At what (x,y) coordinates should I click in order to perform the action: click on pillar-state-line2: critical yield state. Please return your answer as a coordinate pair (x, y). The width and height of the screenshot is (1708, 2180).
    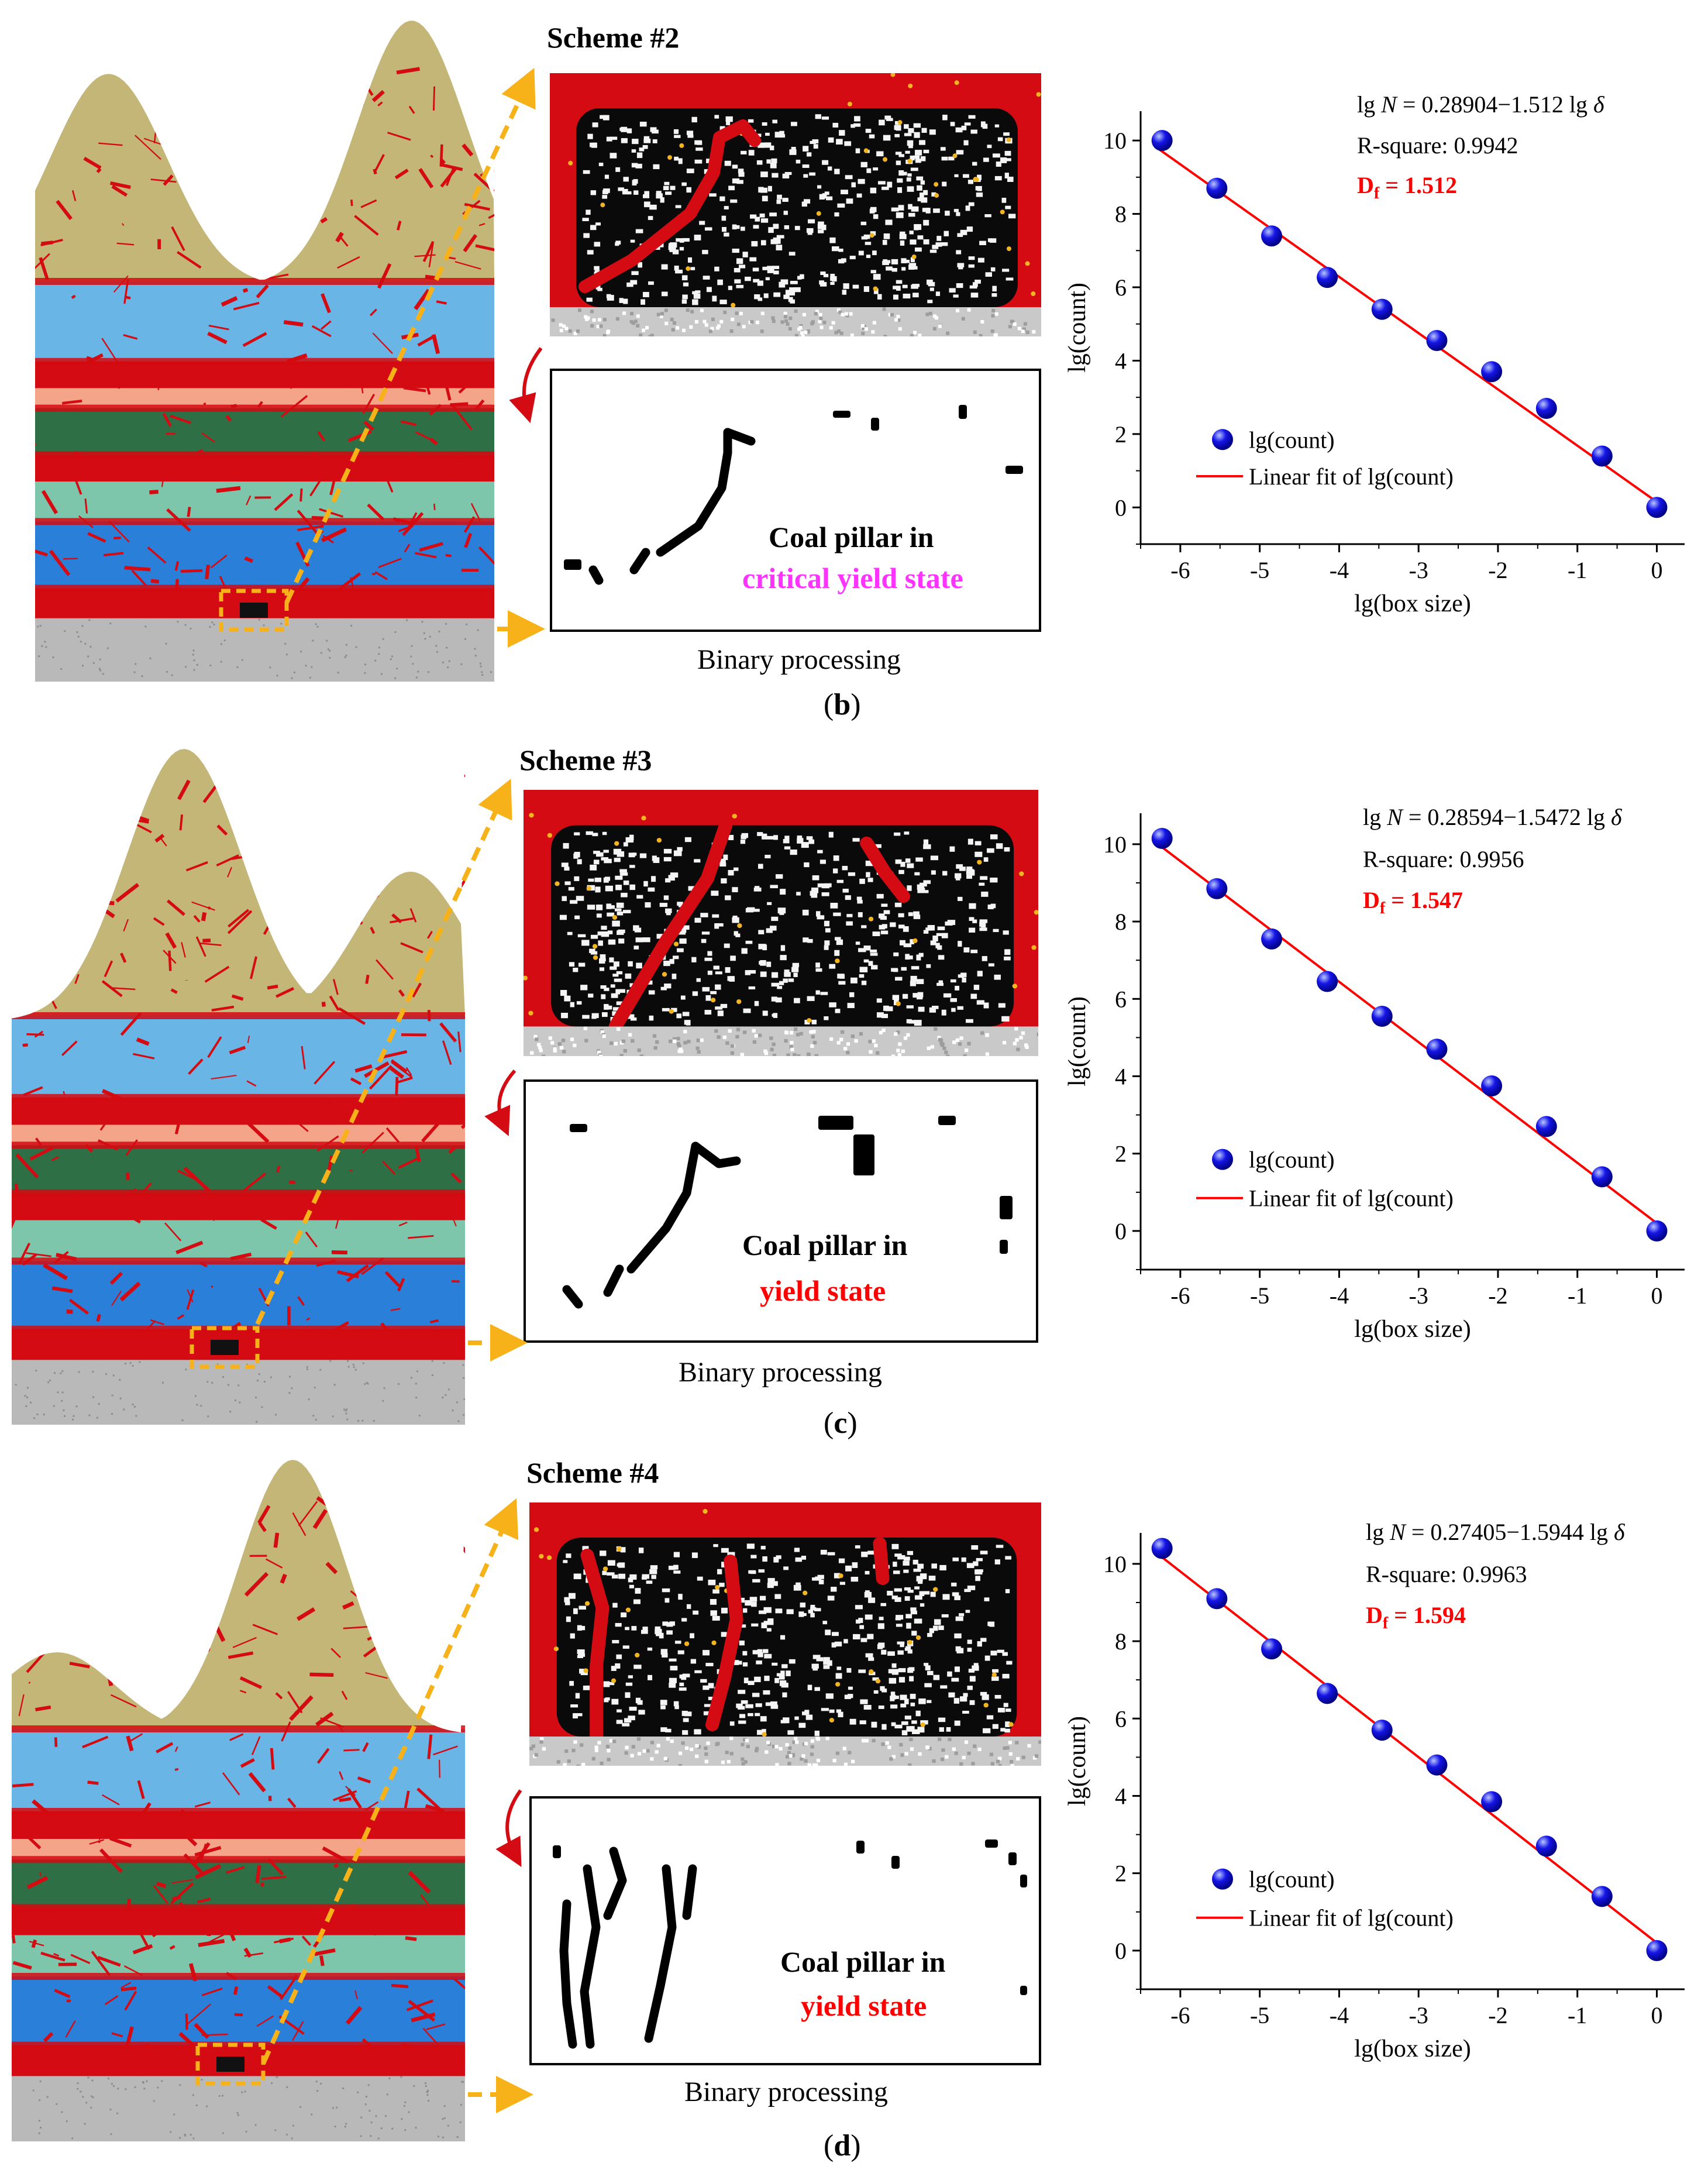
    Looking at the image, I should click on (852, 578).